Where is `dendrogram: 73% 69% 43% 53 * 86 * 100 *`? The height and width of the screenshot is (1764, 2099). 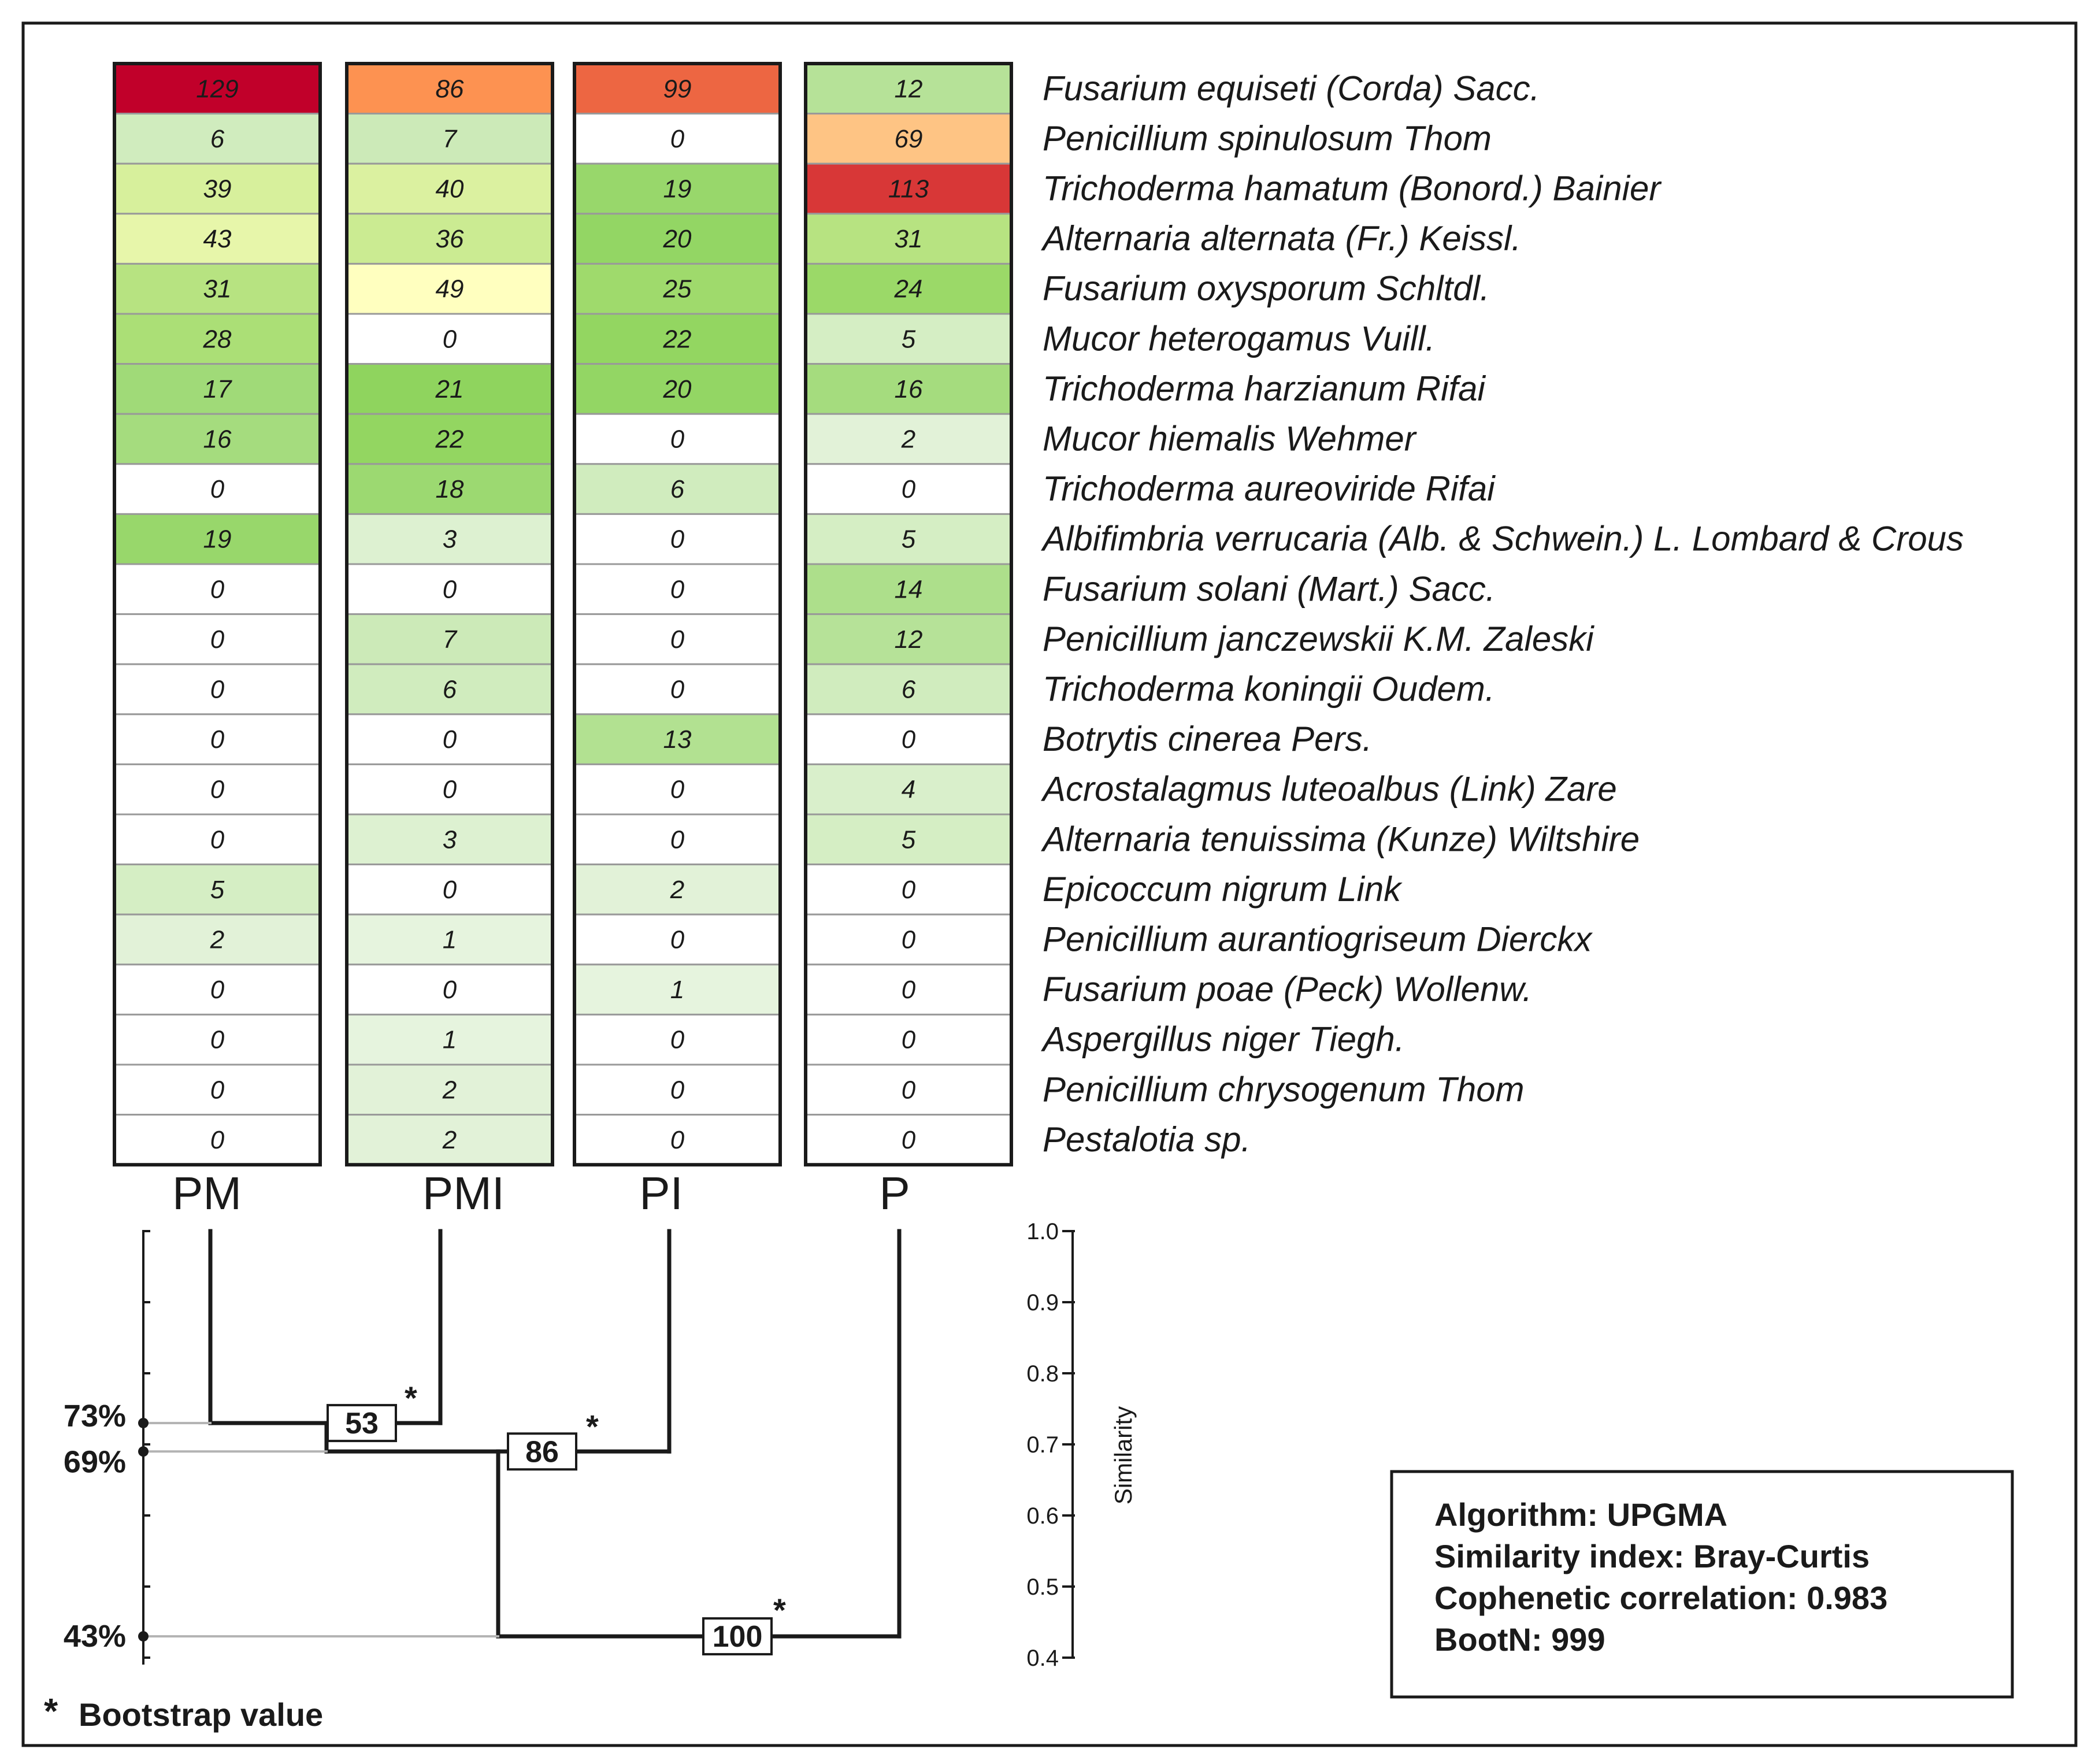
dendrogram: 73% 69% 43% 53 * 86 * 100 * is located at coordinates (483, 1447).